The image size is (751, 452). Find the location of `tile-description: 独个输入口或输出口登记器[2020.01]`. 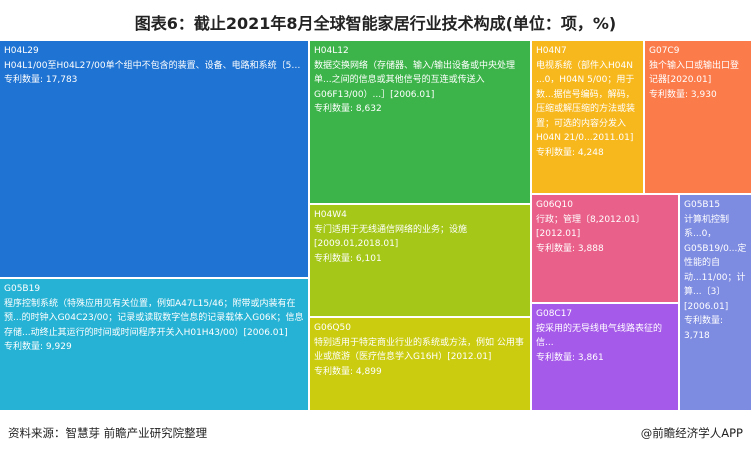

tile-description: 独个输入口或输出口登记器[2020.01] is located at coordinates (694, 73).